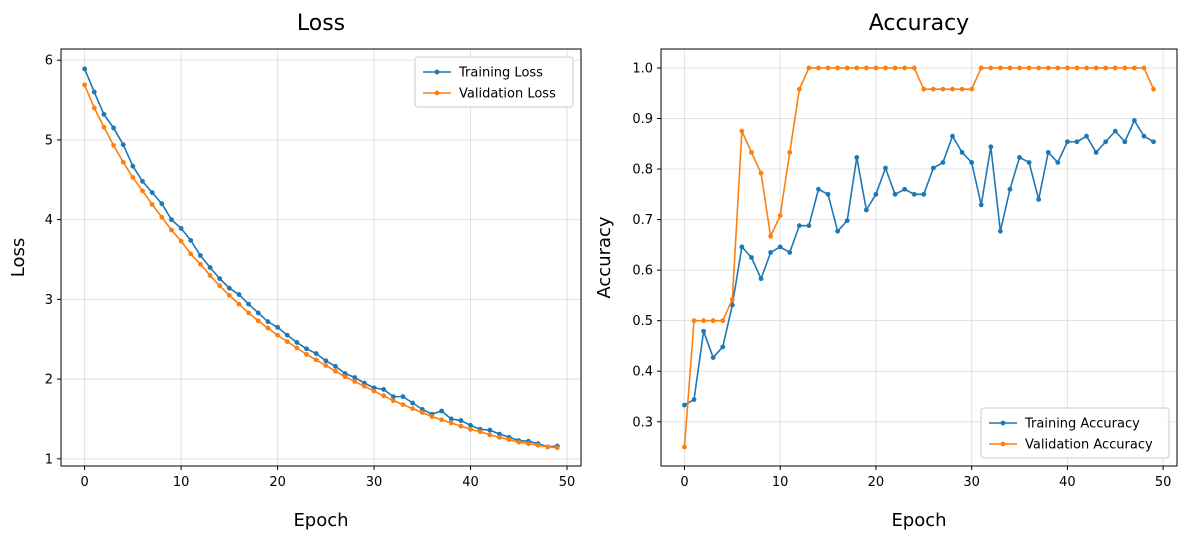 The height and width of the screenshot is (540, 1189). What do you see at coordinates (642, 119) in the screenshot?
I see `y-tick-label: 0.9` at bounding box center [642, 119].